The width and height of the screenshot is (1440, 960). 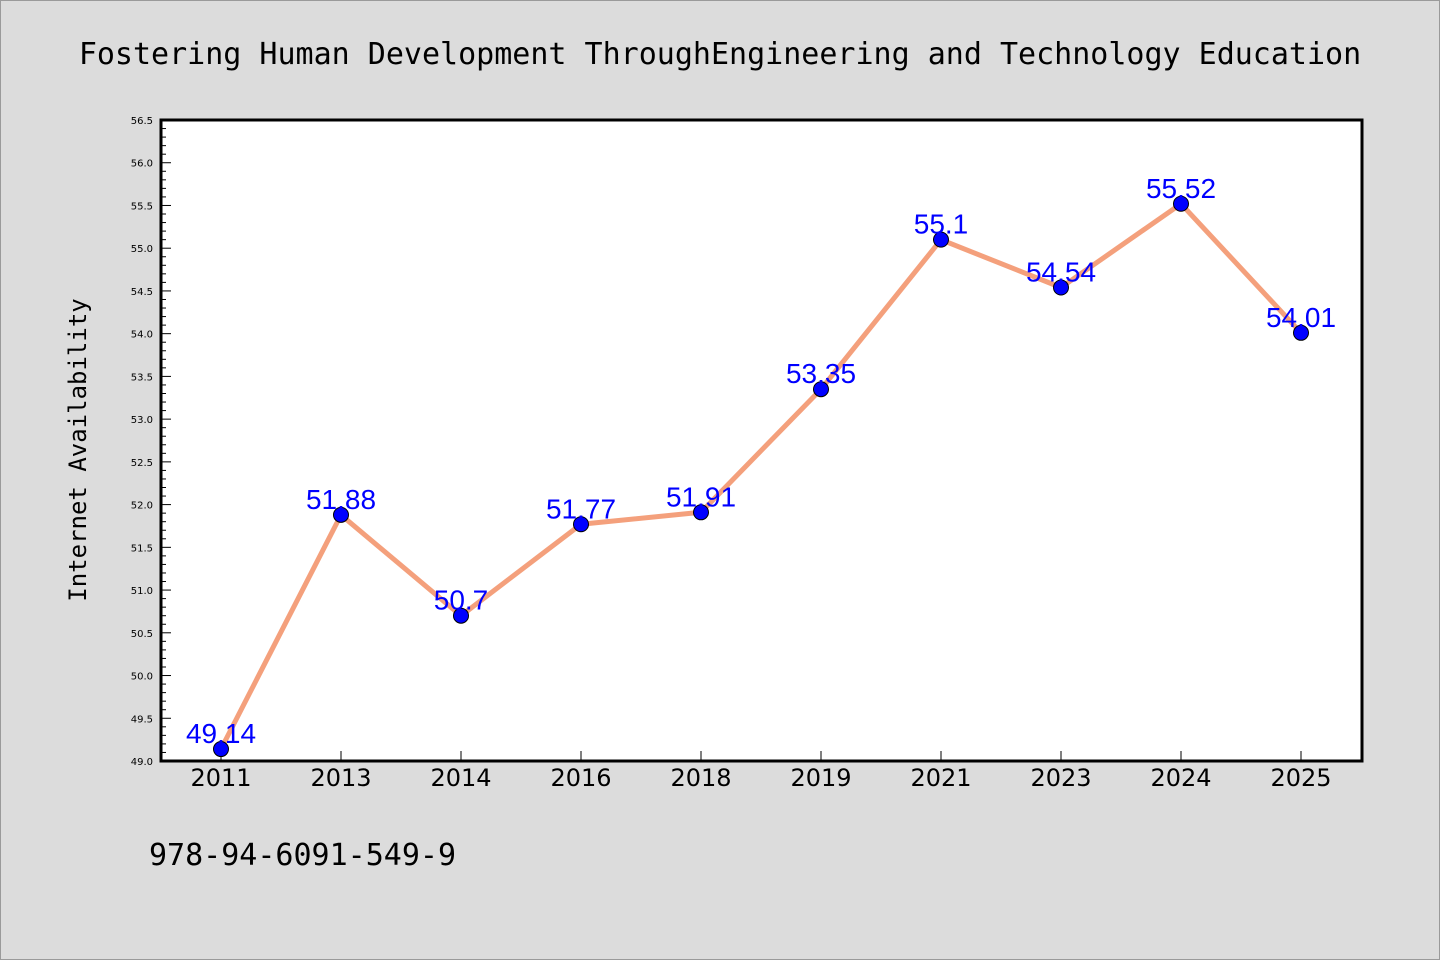 I want to click on data-point-label: 54.54, so click(x=1061, y=272).